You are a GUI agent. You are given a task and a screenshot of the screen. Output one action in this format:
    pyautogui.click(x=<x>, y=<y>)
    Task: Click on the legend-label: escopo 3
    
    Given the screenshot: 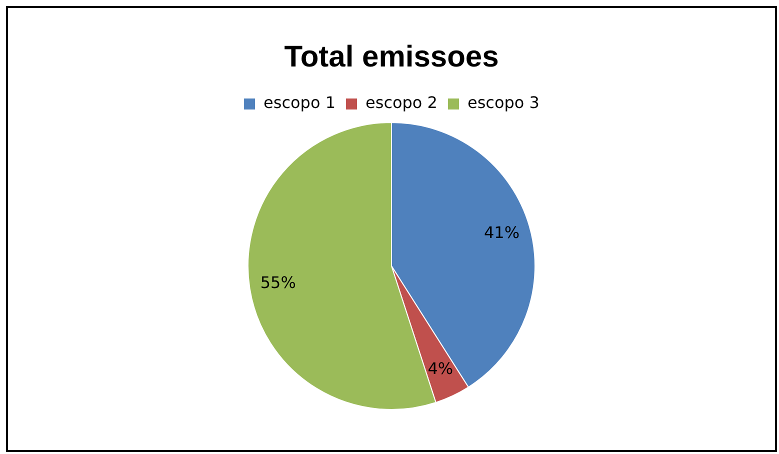 What is the action you would take?
    pyautogui.click(x=503, y=102)
    